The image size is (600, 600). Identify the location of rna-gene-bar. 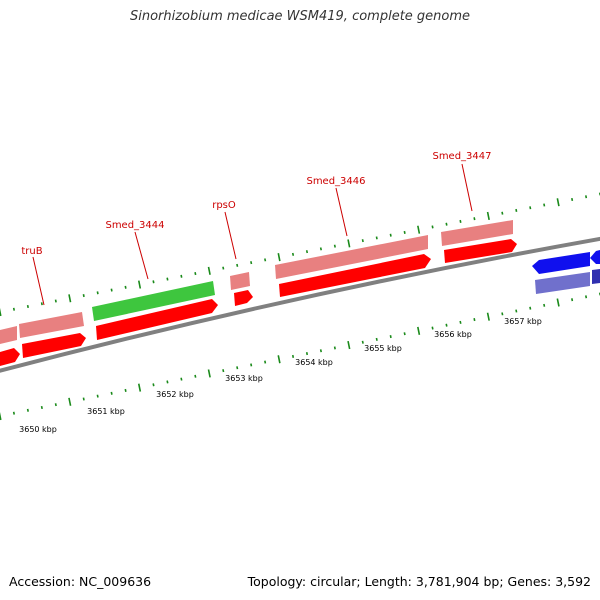
(153, 301).